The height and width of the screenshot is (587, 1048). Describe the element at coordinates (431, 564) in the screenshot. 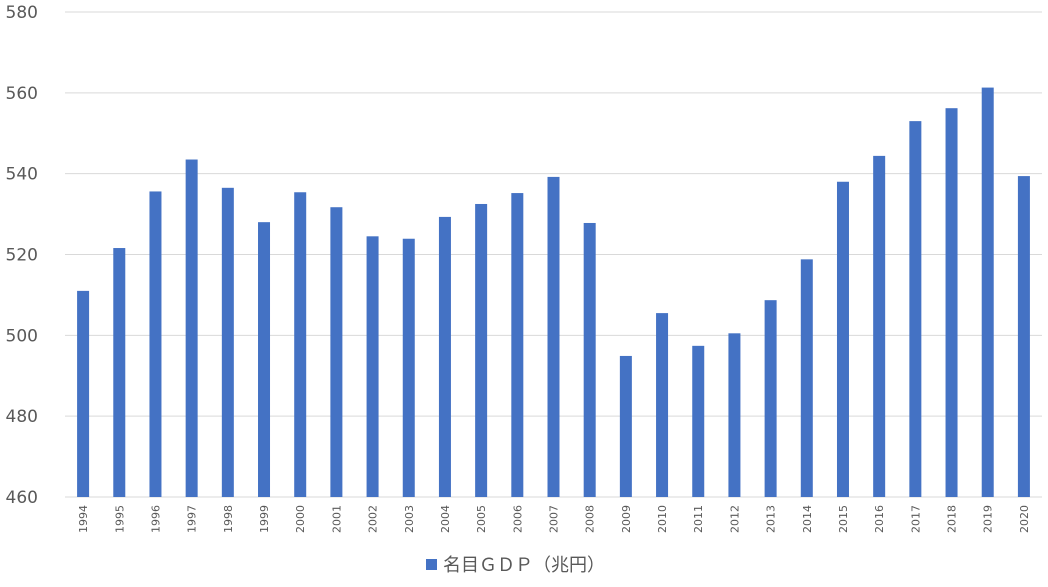

I see `legend-swatch` at that location.